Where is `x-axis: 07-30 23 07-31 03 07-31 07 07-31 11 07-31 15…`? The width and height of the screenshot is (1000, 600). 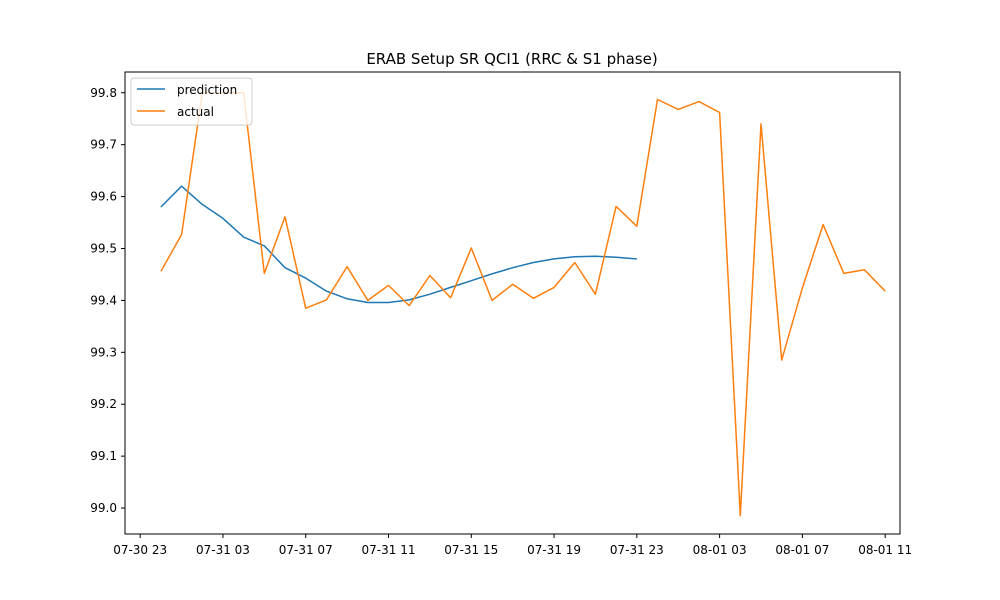
x-axis: 07-30 23 07-31 03 07-31 07 07-31 11 07-31 15… is located at coordinates (512, 545).